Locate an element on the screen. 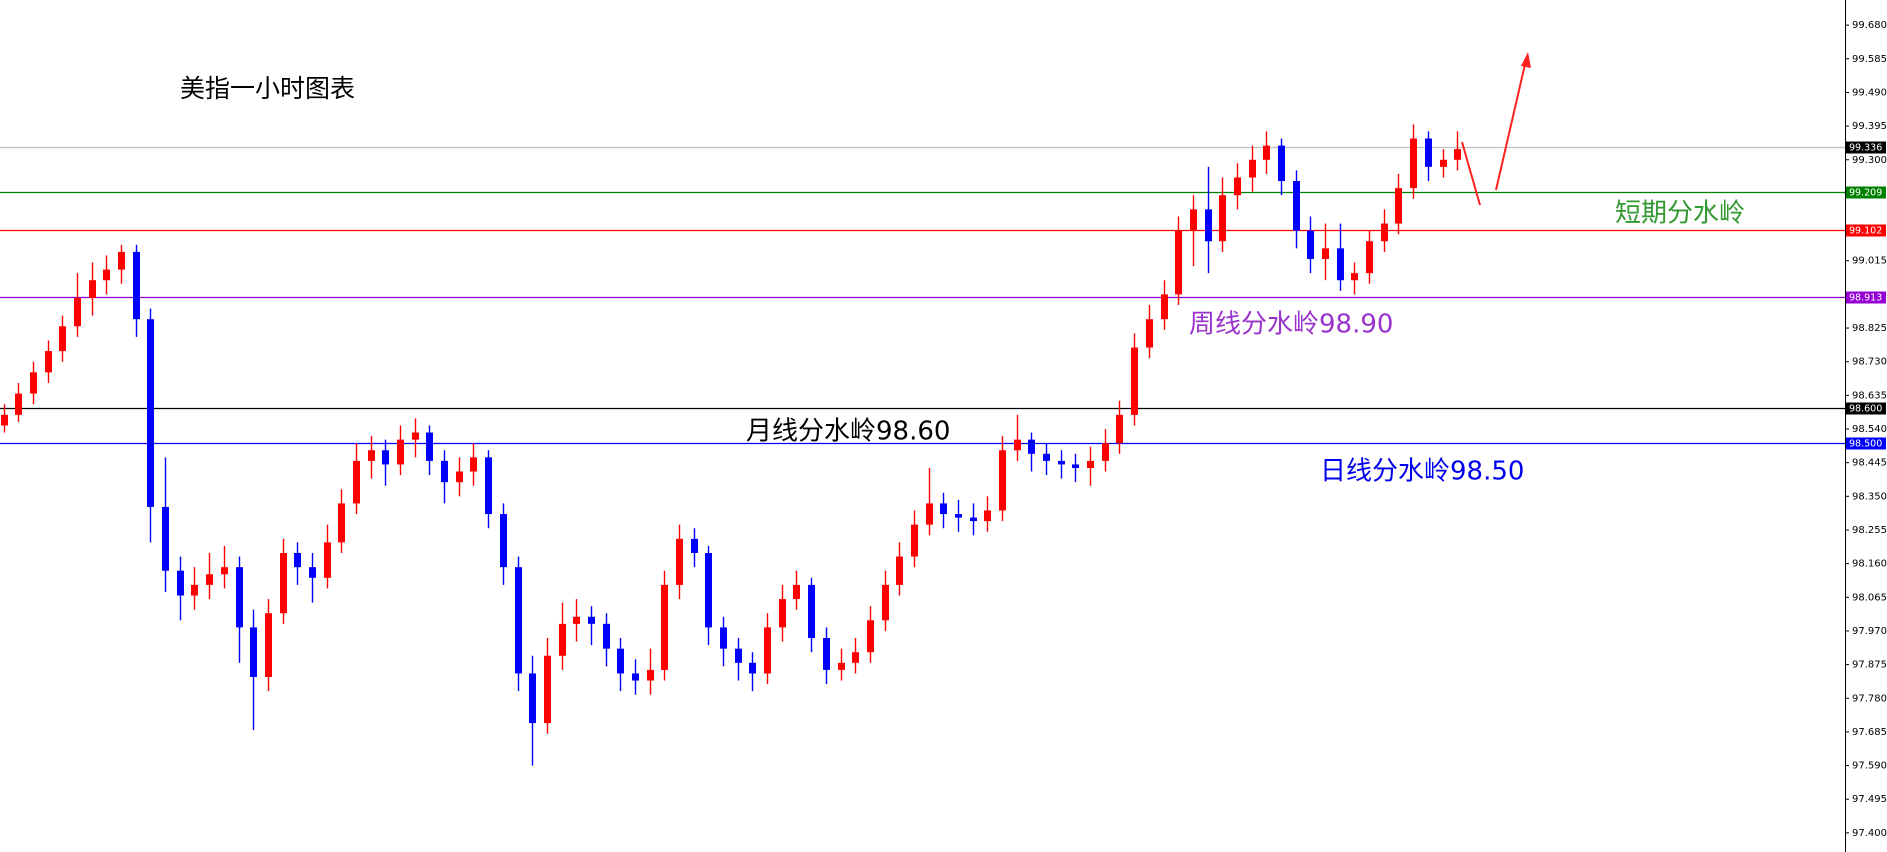 The width and height of the screenshot is (1887, 852). annotation: 日线分水岭98.50 is located at coordinates (1422, 472).